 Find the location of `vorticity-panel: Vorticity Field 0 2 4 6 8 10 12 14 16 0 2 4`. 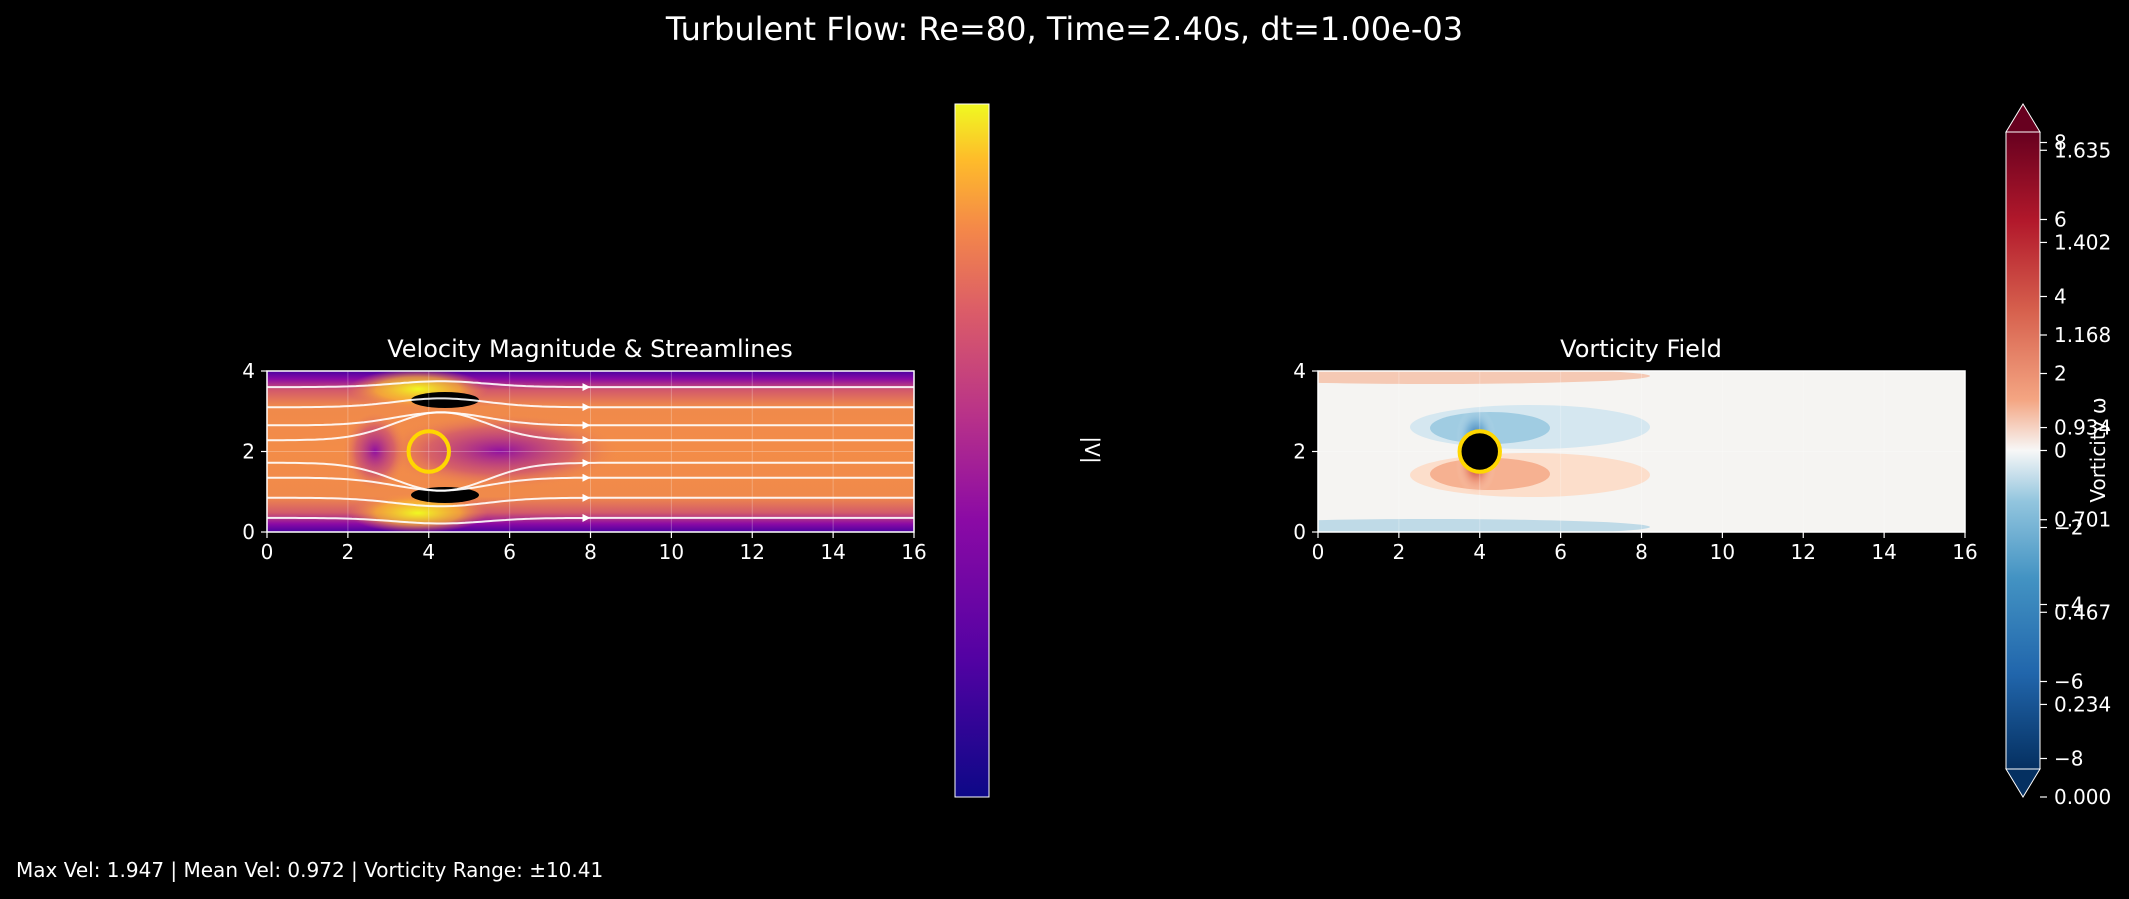

vorticity-panel: Vorticity Field 0 2 4 6 8 10 12 14 16 0 2 4 is located at coordinates (1635, 449).